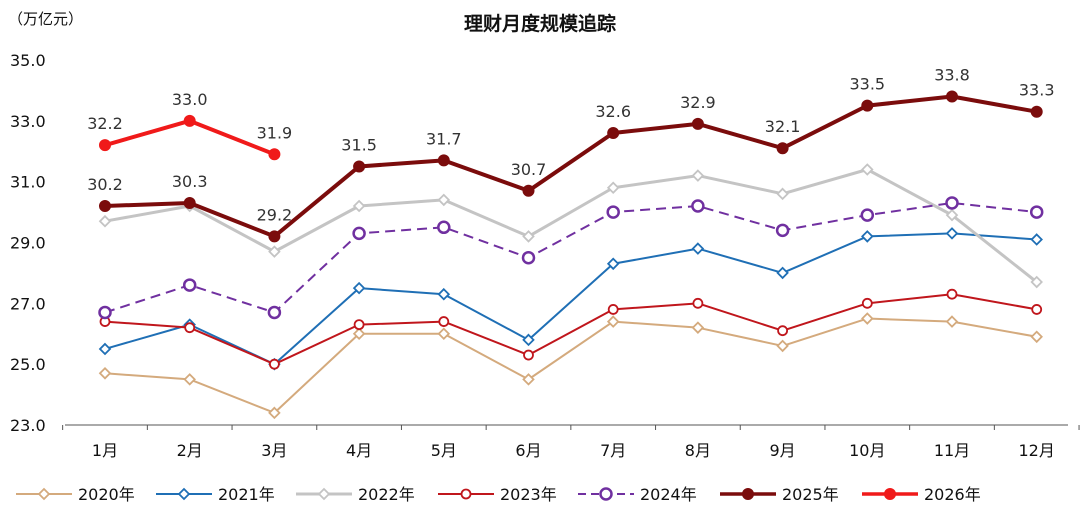  I want to click on x-tick-label: 12月, so click(1037, 450).